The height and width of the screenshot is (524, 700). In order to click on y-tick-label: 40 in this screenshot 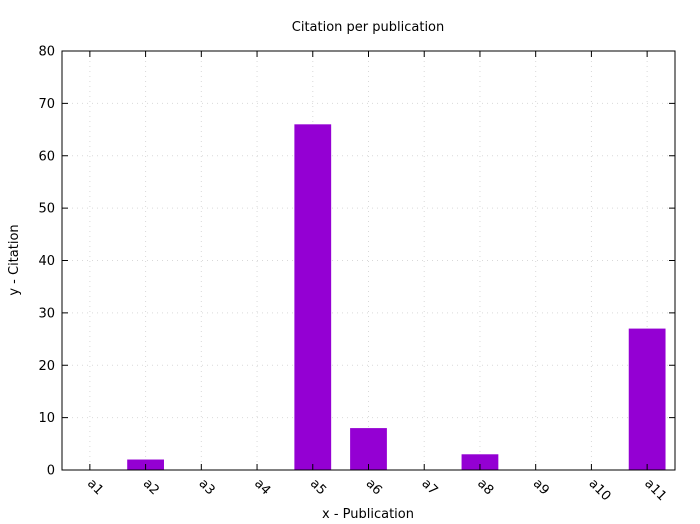, I will do `click(46, 261)`.